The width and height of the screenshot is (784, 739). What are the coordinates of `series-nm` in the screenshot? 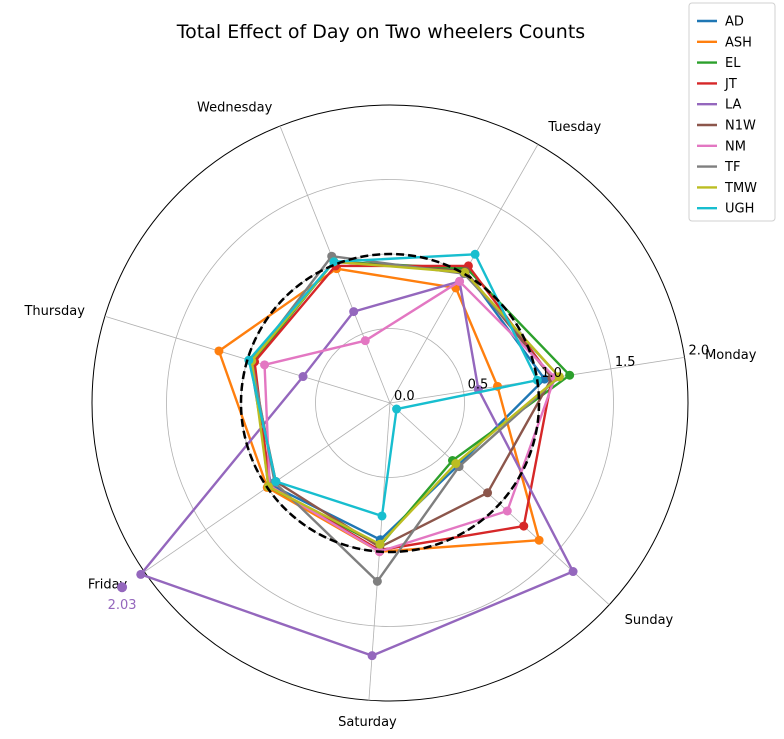 It's located at (410, 416).